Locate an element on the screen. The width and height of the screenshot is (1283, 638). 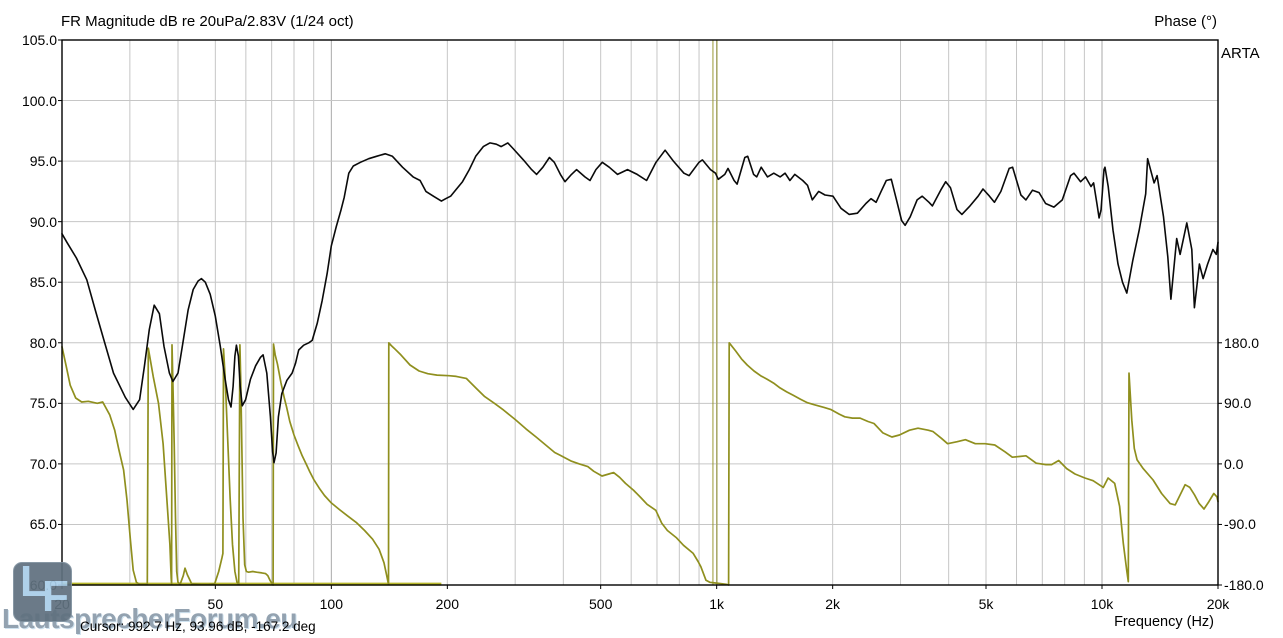
db-axis-label: 90.0 is located at coordinates (43, 221).